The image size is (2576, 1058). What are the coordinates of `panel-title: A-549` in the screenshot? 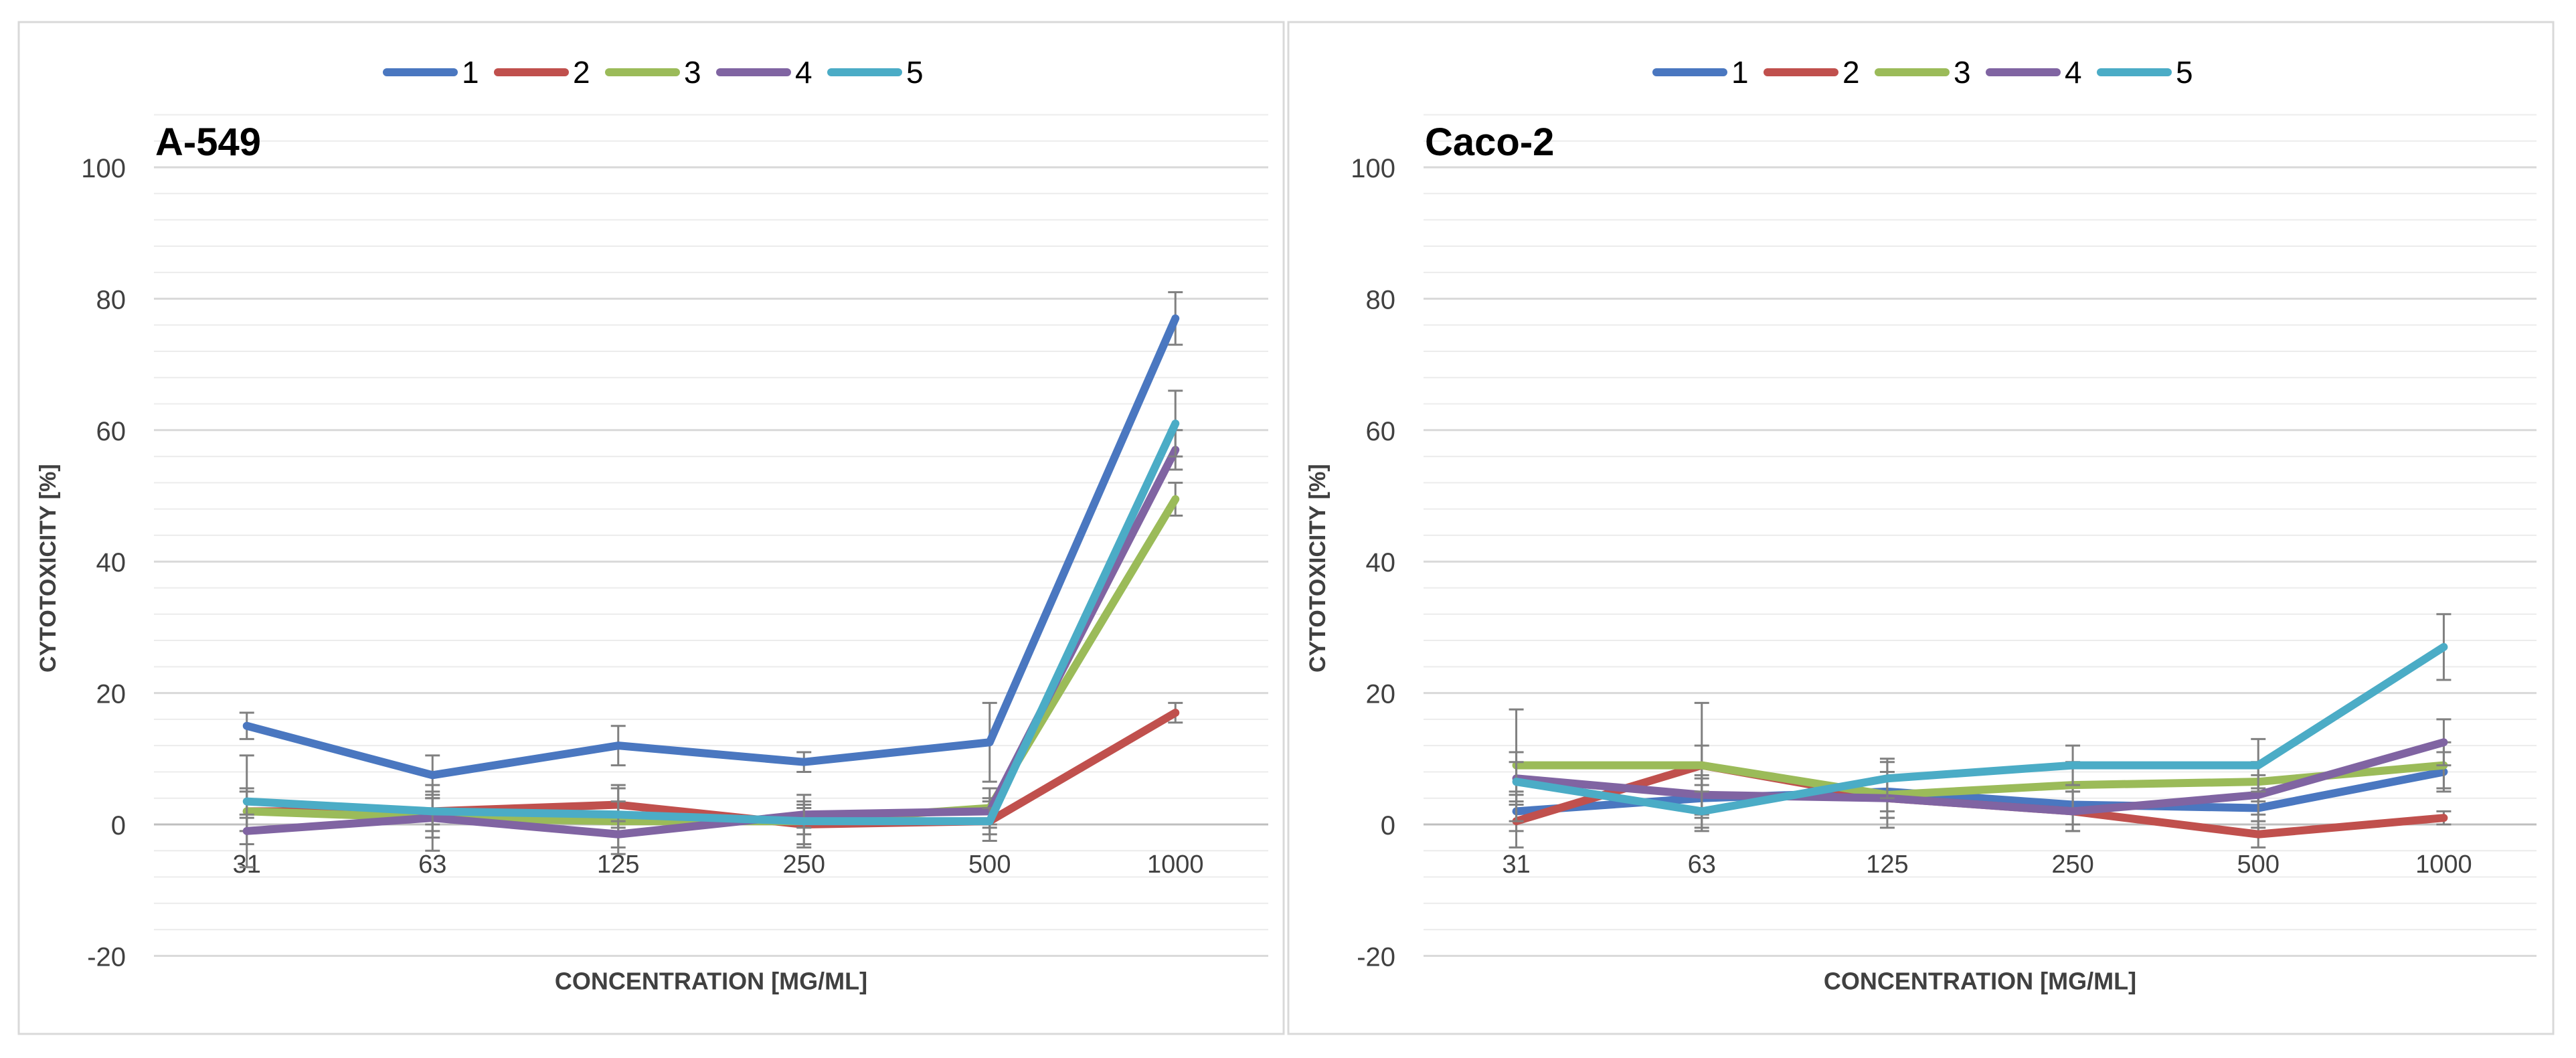 It's located at (208, 142).